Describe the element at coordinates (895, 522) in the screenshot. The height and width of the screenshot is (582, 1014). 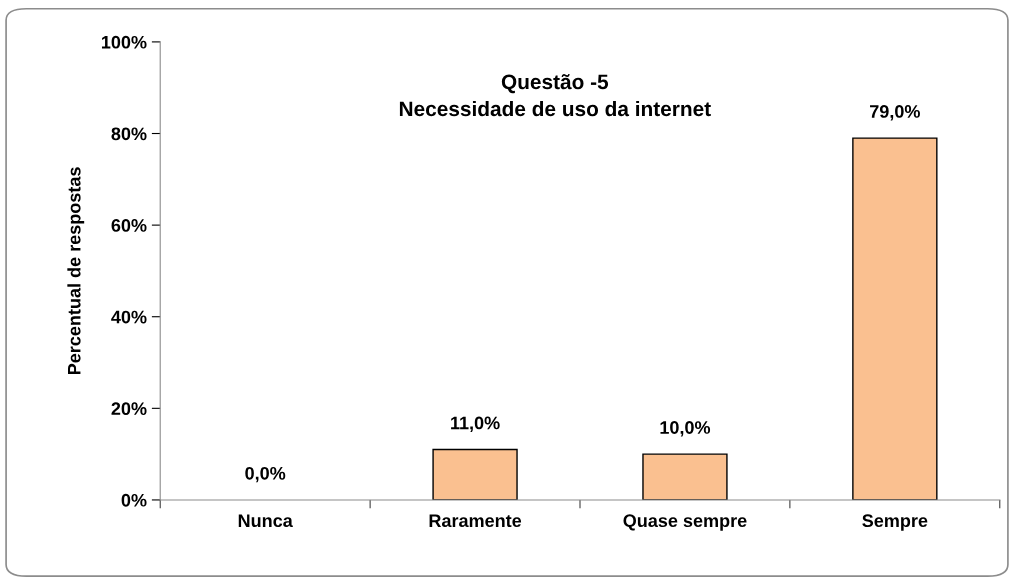
I see `x-tick-label: Sempre` at that location.